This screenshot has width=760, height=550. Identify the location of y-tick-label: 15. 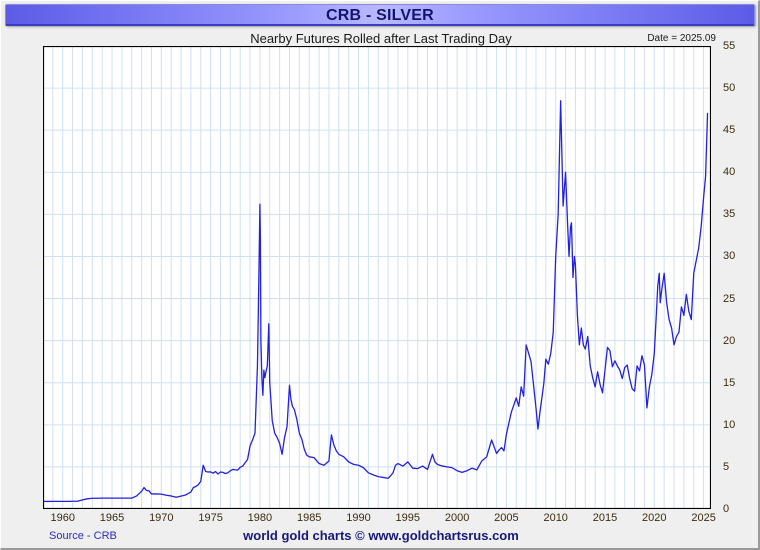
(729, 382).